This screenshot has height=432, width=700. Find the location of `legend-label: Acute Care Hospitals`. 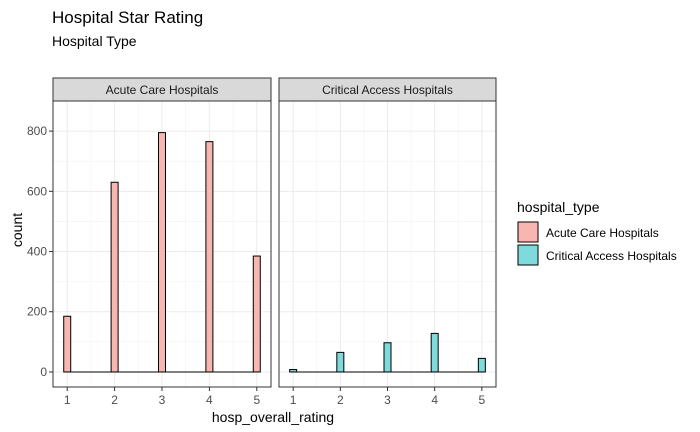

legend-label: Acute Care Hospitals is located at coordinates (602, 233).